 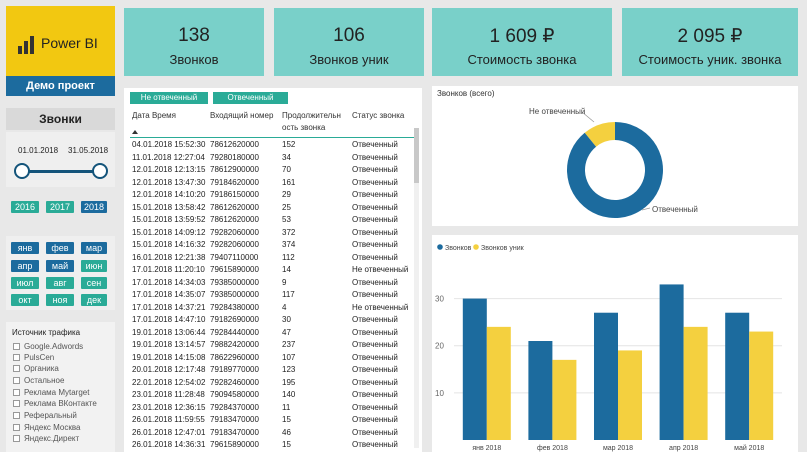 I want to click on column-header-number: Входящий номер, so click(x=242, y=115).